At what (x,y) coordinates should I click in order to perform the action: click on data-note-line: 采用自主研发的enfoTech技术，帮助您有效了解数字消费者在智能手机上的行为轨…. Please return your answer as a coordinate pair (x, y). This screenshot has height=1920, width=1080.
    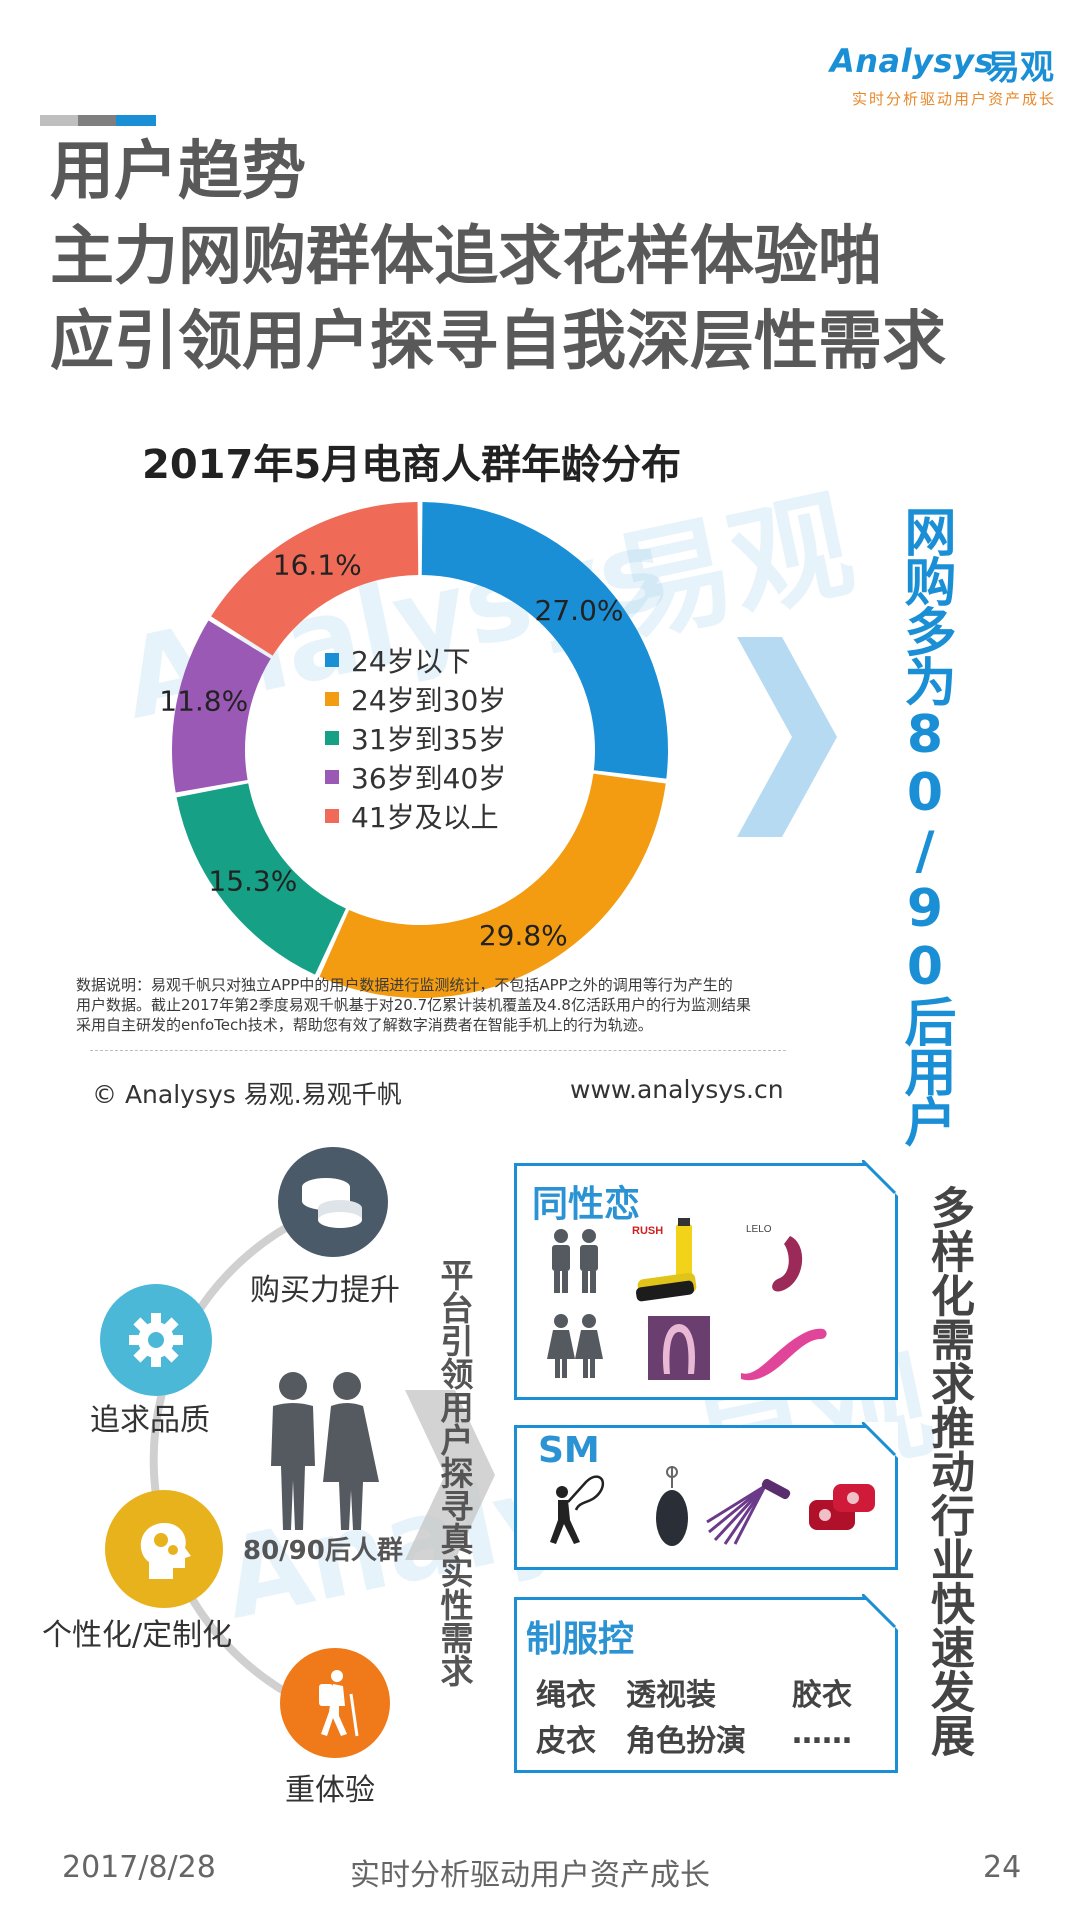
    Looking at the image, I should click on (364, 1025).